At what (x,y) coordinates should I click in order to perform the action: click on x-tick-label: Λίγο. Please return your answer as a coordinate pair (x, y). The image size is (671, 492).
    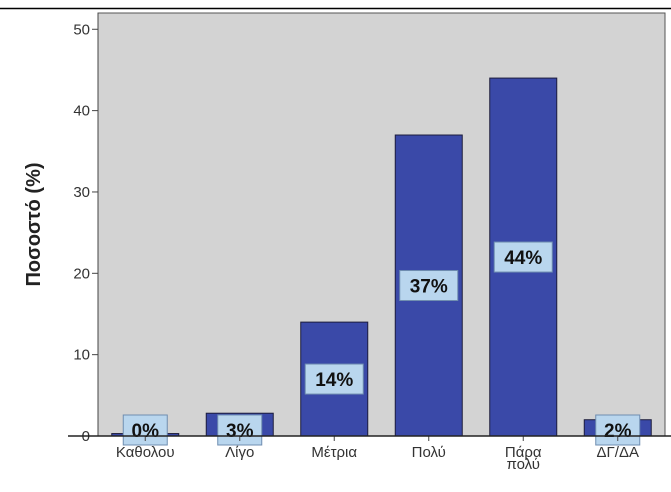
    Looking at the image, I should click on (239, 452).